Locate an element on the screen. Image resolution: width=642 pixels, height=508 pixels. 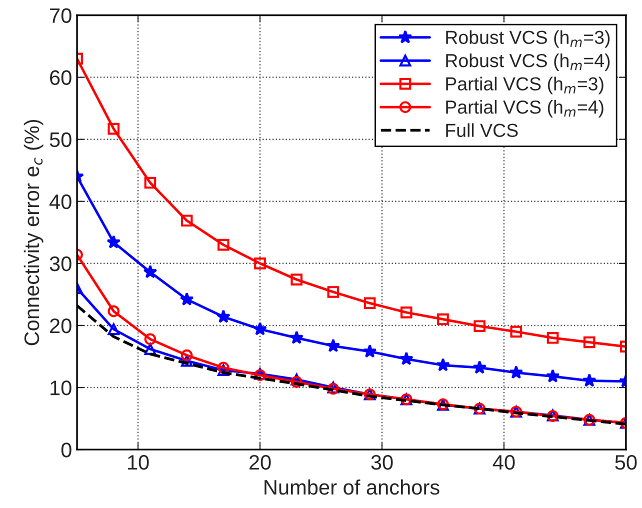
y-tick-label: 40 is located at coordinates (60, 202).